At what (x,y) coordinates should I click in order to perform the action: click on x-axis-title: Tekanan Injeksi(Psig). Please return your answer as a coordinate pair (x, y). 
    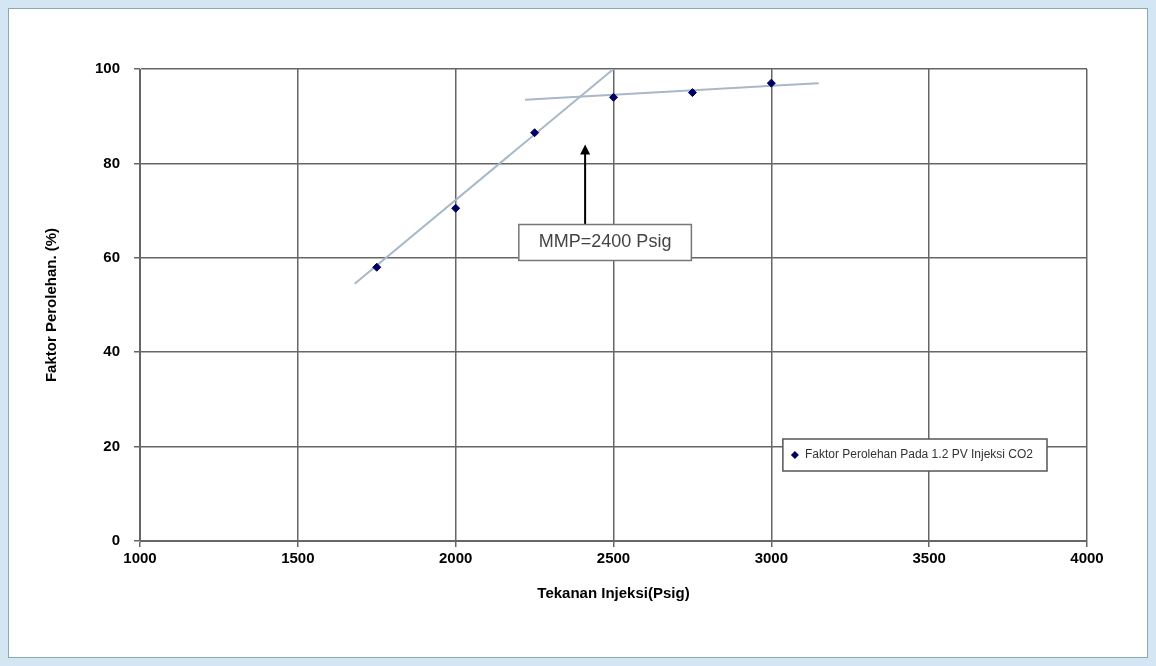
    Looking at the image, I should click on (613, 593).